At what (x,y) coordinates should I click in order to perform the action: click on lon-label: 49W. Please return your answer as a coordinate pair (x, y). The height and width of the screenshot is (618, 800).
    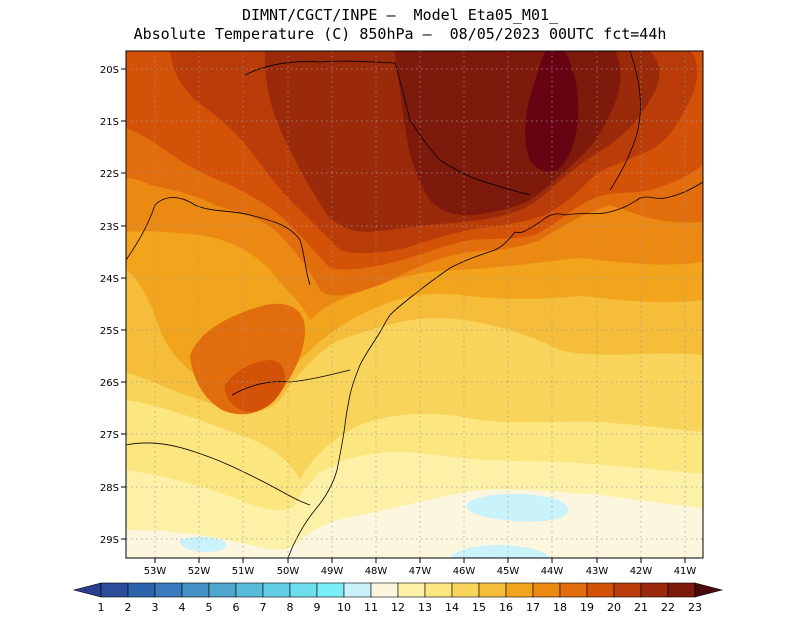
    Looking at the image, I should click on (332, 571).